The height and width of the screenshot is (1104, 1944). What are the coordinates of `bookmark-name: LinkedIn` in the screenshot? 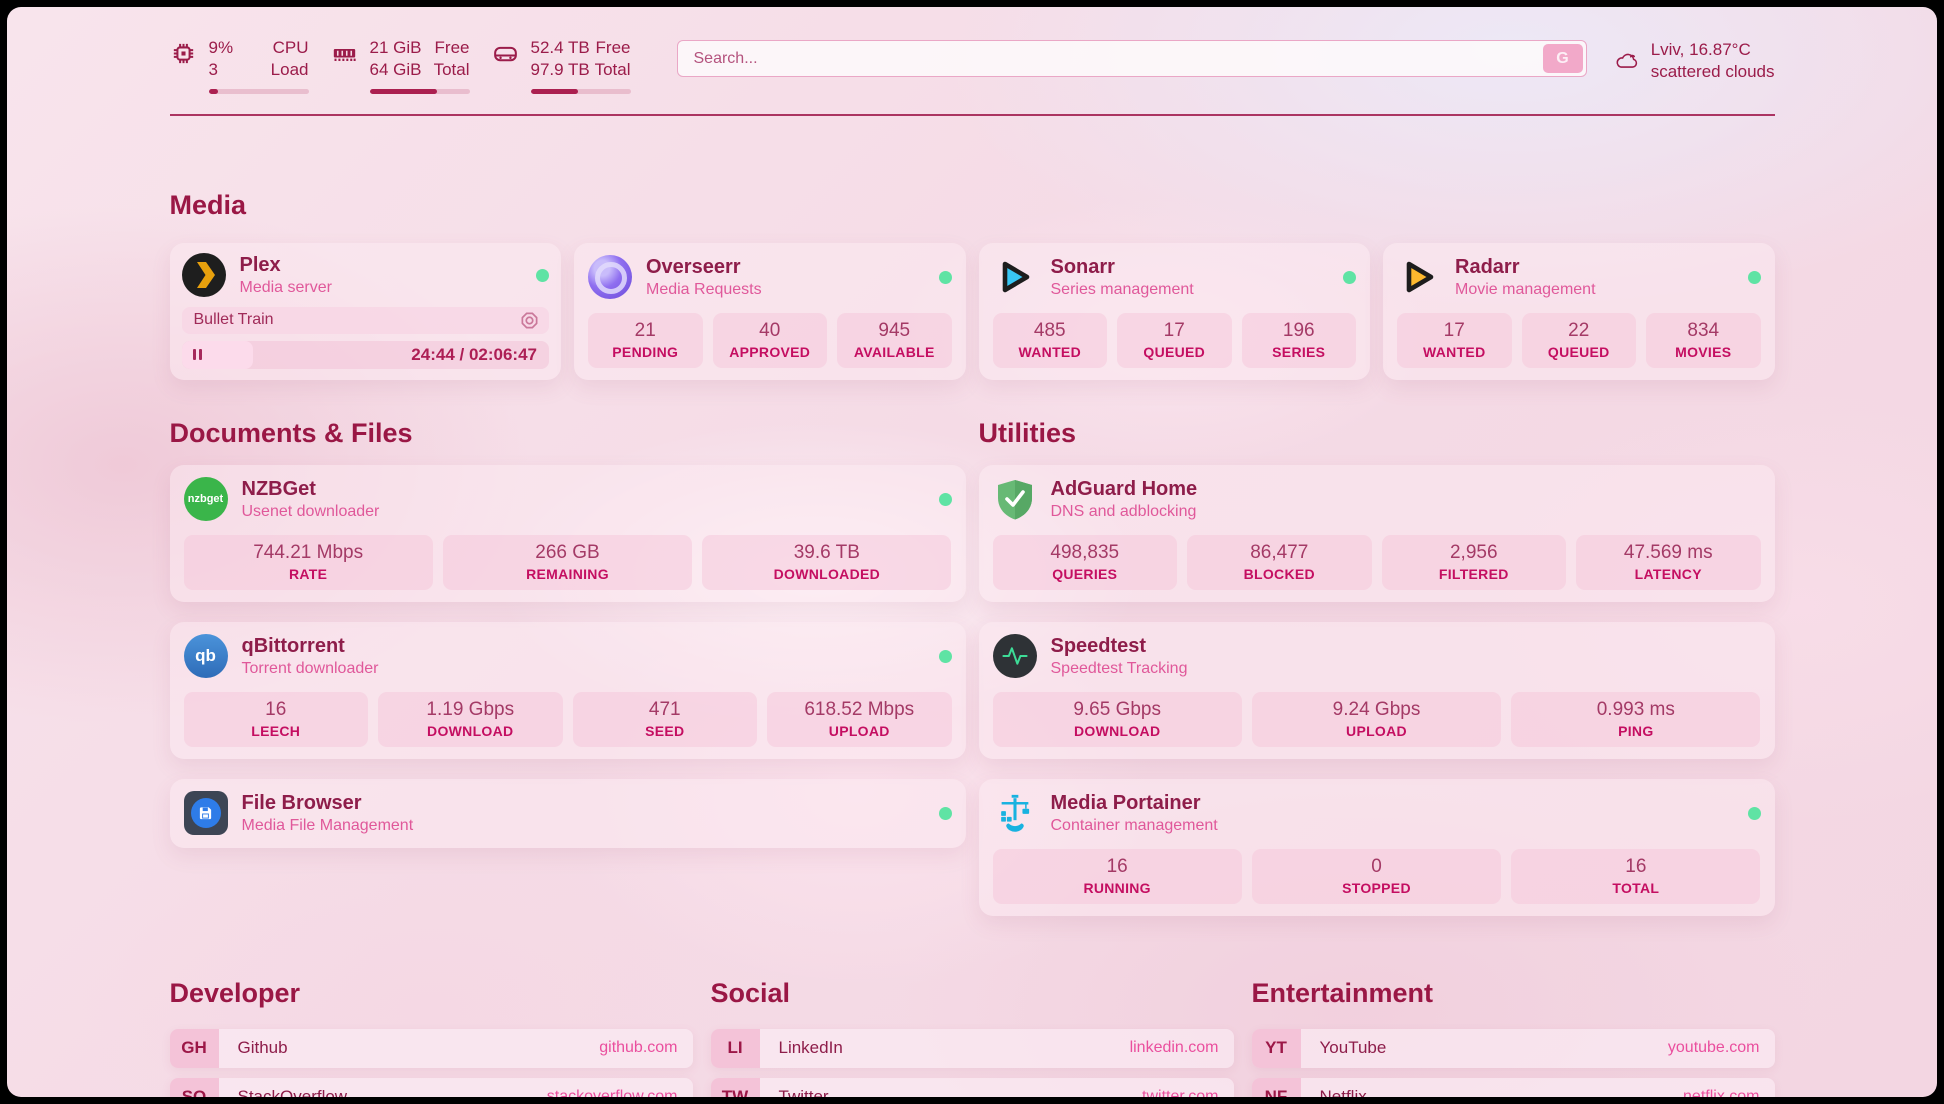 It's located at (810, 1048).